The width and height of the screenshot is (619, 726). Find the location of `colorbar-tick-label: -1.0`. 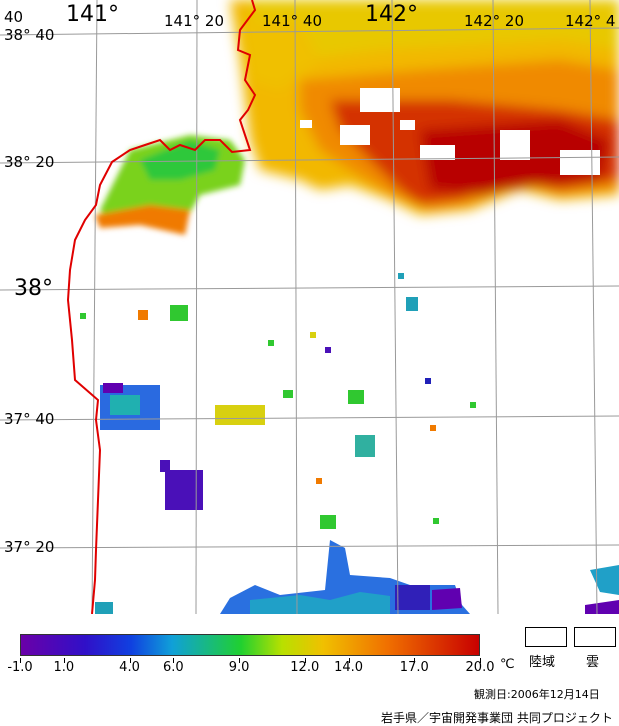

colorbar-tick-label: -1.0 is located at coordinates (20, 667).